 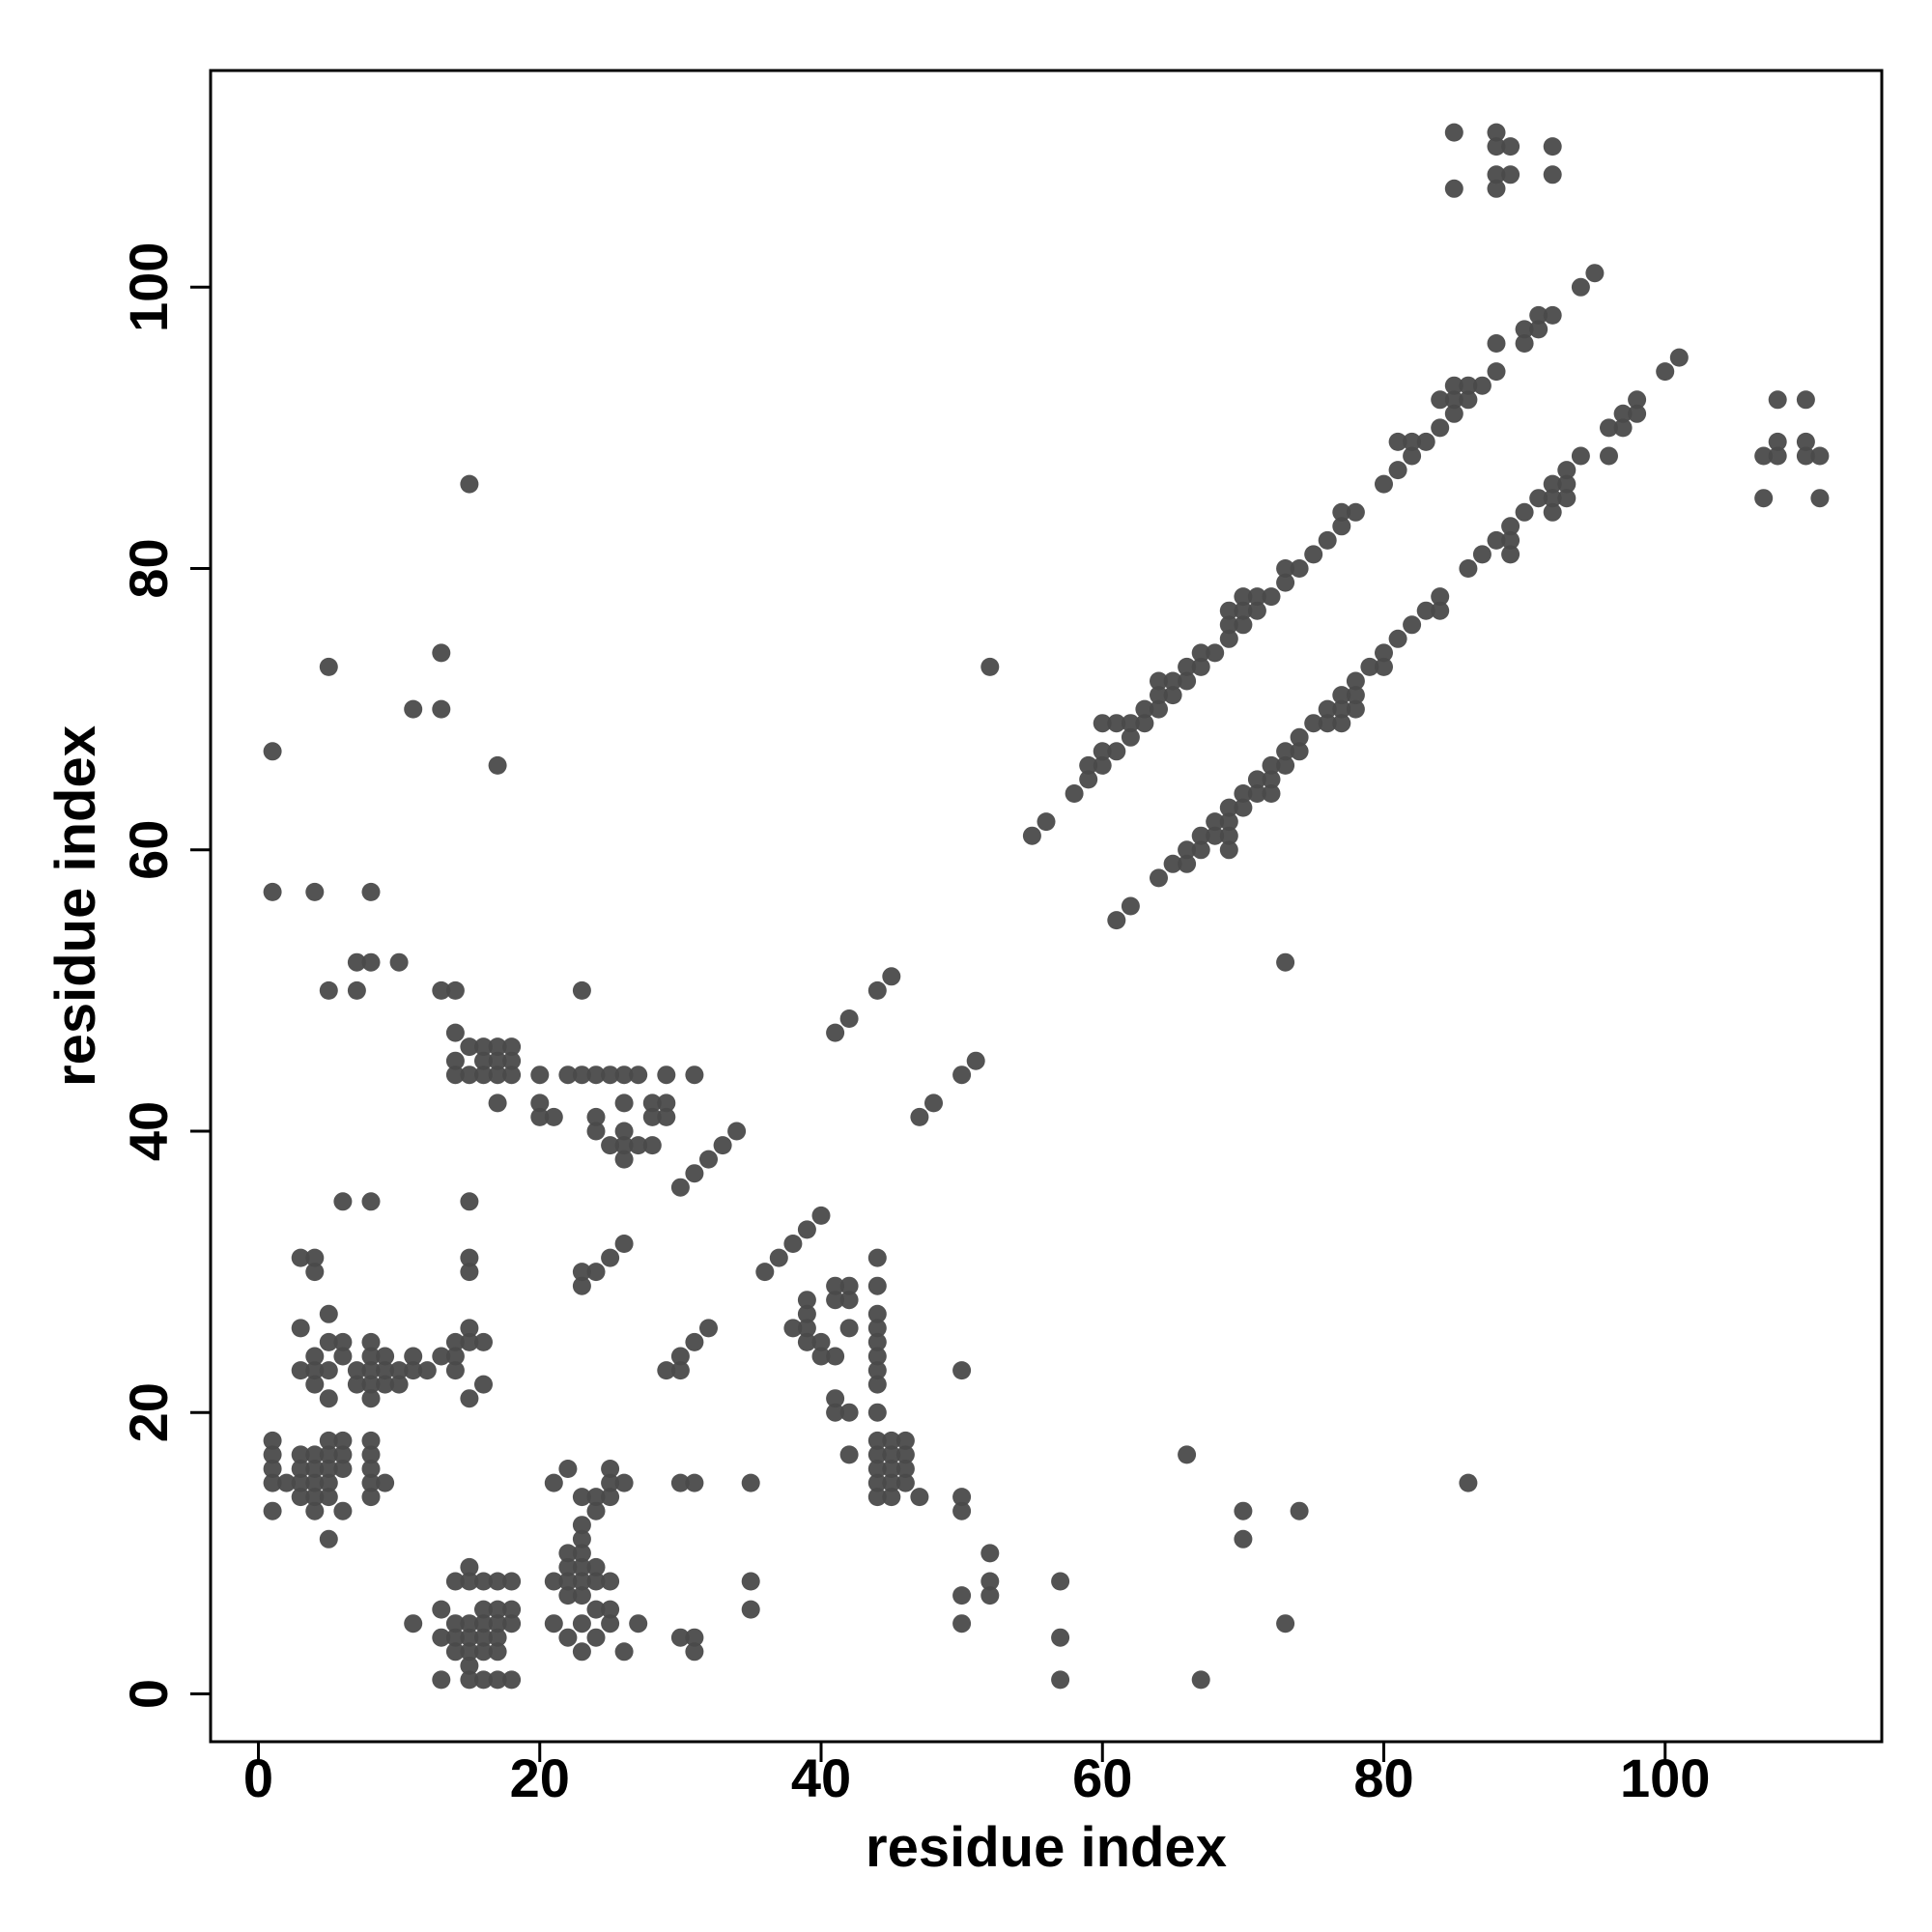 What do you see at coordinates (821, 1777) in the screenshot?
I see `x-tick-label: 40` at bounding box center [821, 1777].